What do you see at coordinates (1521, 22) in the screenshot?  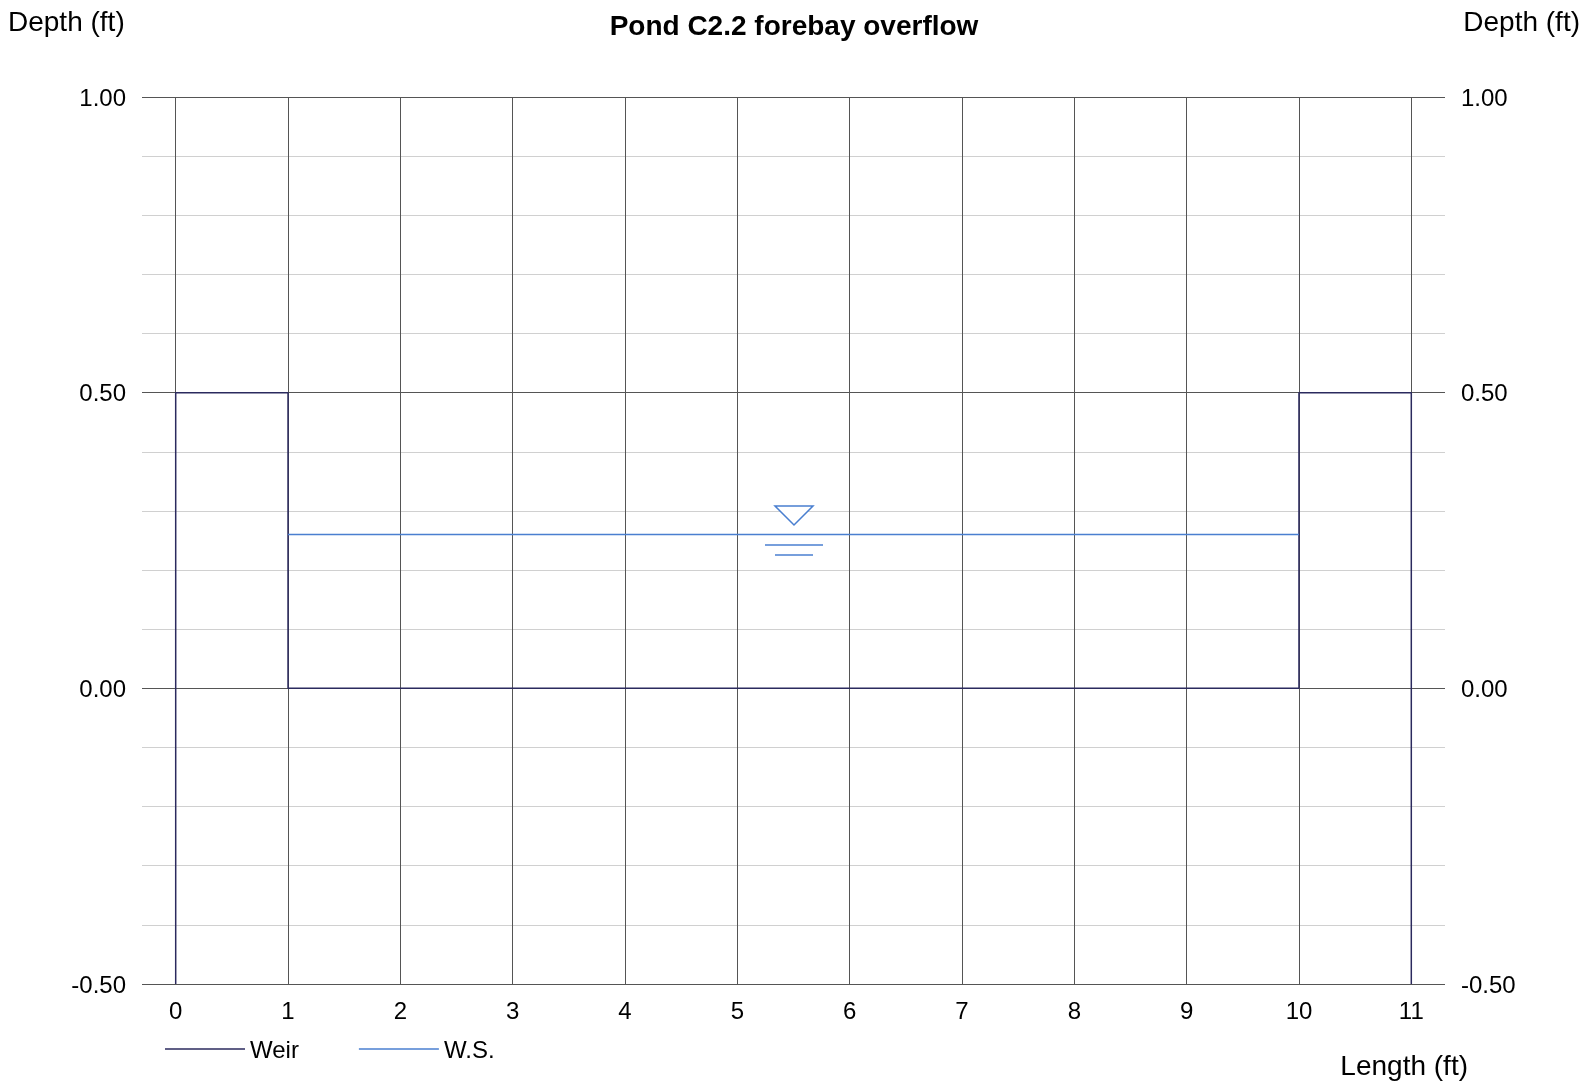 I see `y2-axis-title: Depth (ft)` at bounding box center [1521, 22].